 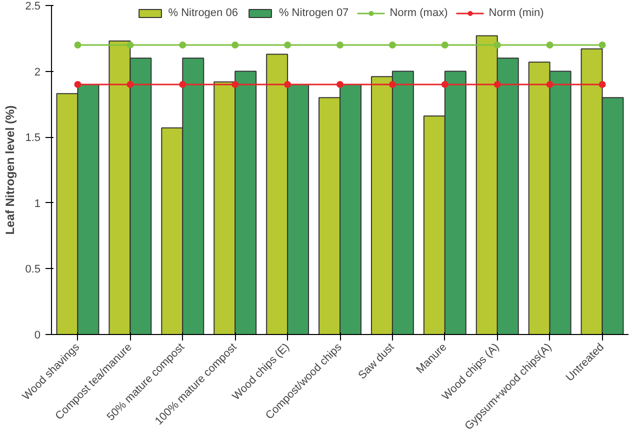 What do you see at coordinates (10, 170) in the screenshot?
I see `y-axis-title: Leaf Nitrogen level (%)` at bounding box center [10, 170].